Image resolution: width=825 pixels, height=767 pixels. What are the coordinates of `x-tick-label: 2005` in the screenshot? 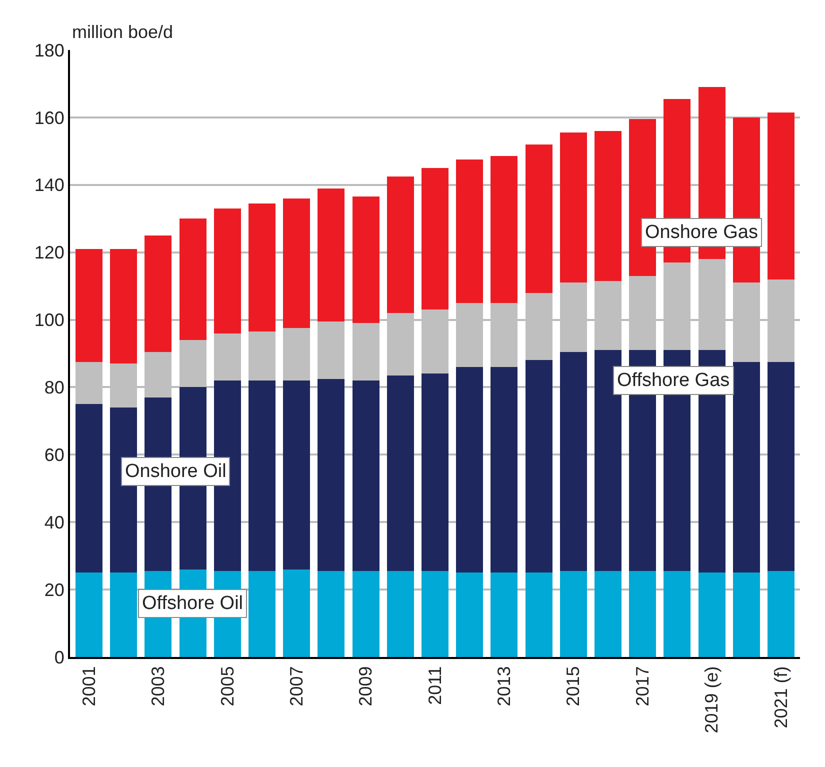 It's located at (227, 686).